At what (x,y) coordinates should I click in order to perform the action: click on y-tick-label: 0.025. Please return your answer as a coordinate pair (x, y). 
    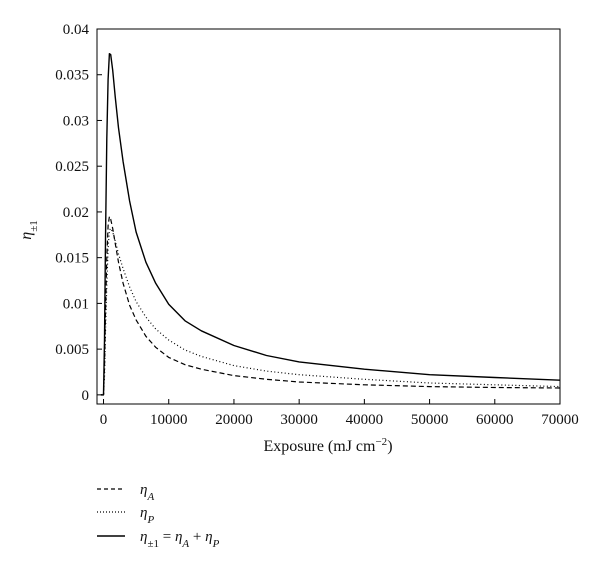
    Looking at the image, I should click on (72, 167).